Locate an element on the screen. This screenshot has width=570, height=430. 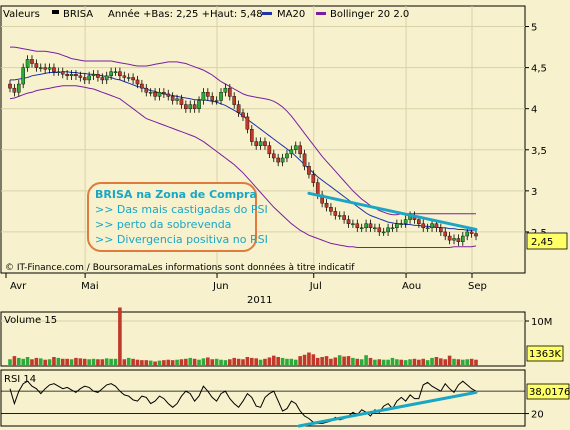
last-price-badge is located at coordinates (547, 241).